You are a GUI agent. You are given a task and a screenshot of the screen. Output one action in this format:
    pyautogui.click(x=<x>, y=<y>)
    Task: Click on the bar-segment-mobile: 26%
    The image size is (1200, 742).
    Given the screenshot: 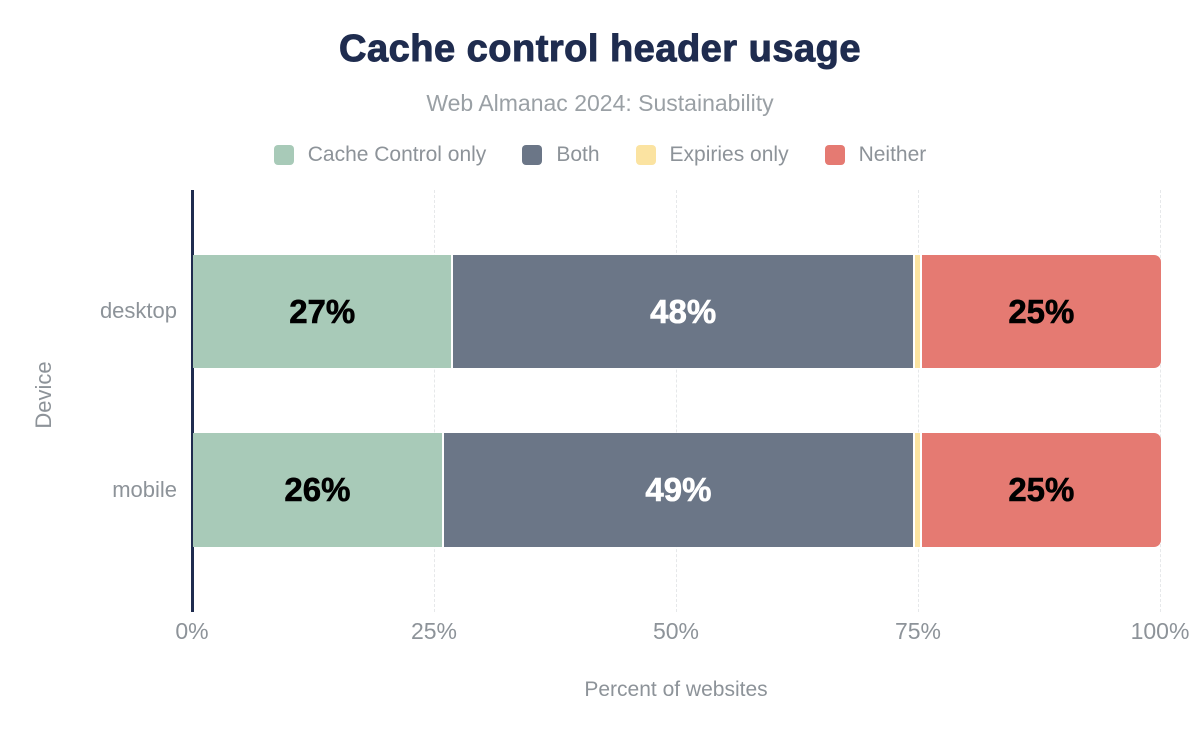 What is the action you would take?
    pyautogui.click(x=317, y=490)
    